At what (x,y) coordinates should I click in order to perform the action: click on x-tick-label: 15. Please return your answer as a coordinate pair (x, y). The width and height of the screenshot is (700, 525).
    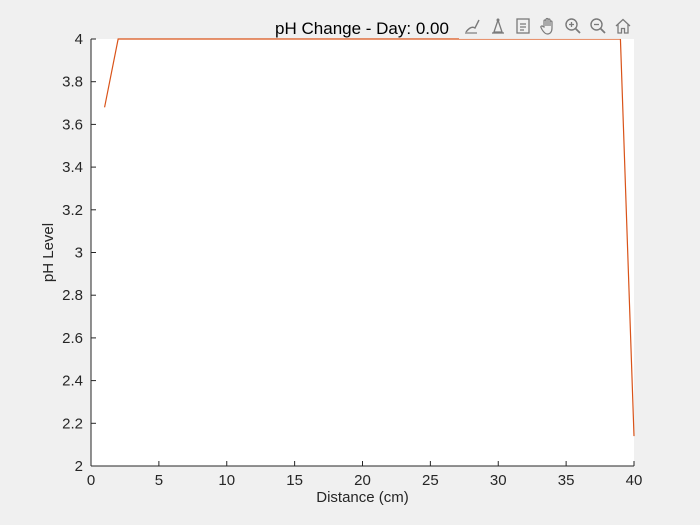
    Looking at the image, I should click on (294, 480).